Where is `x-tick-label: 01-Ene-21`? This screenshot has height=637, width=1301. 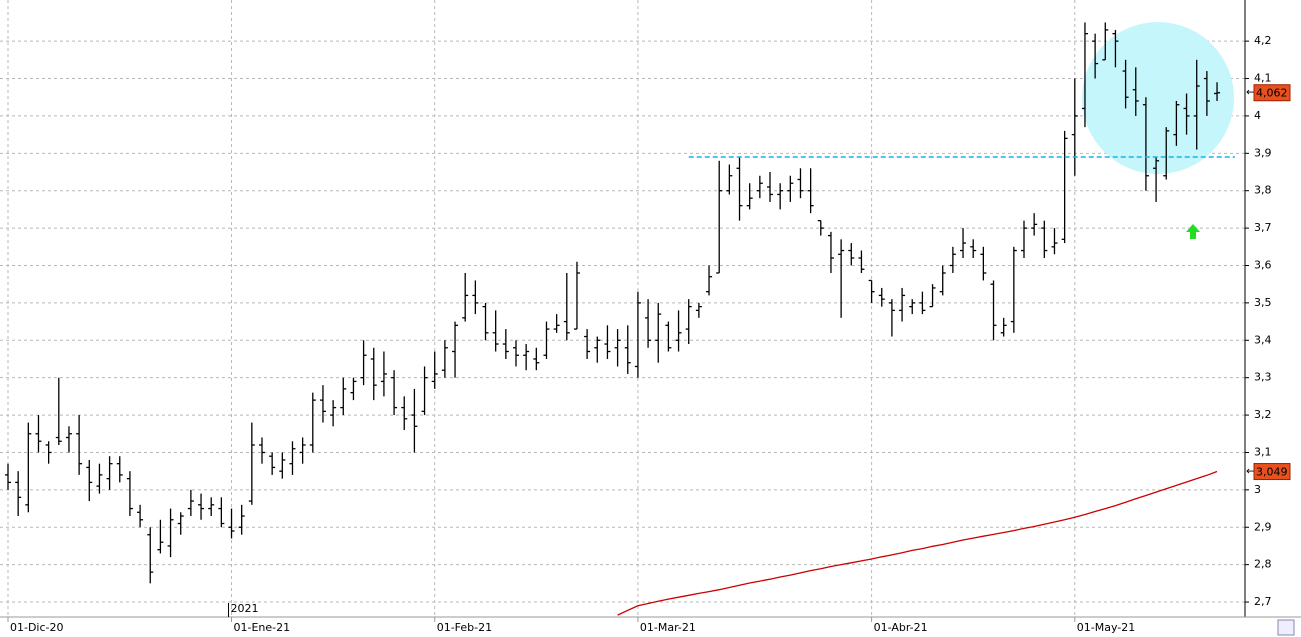
x-tick-label: 01-Ene-21 is located at coordinates (262, 627).